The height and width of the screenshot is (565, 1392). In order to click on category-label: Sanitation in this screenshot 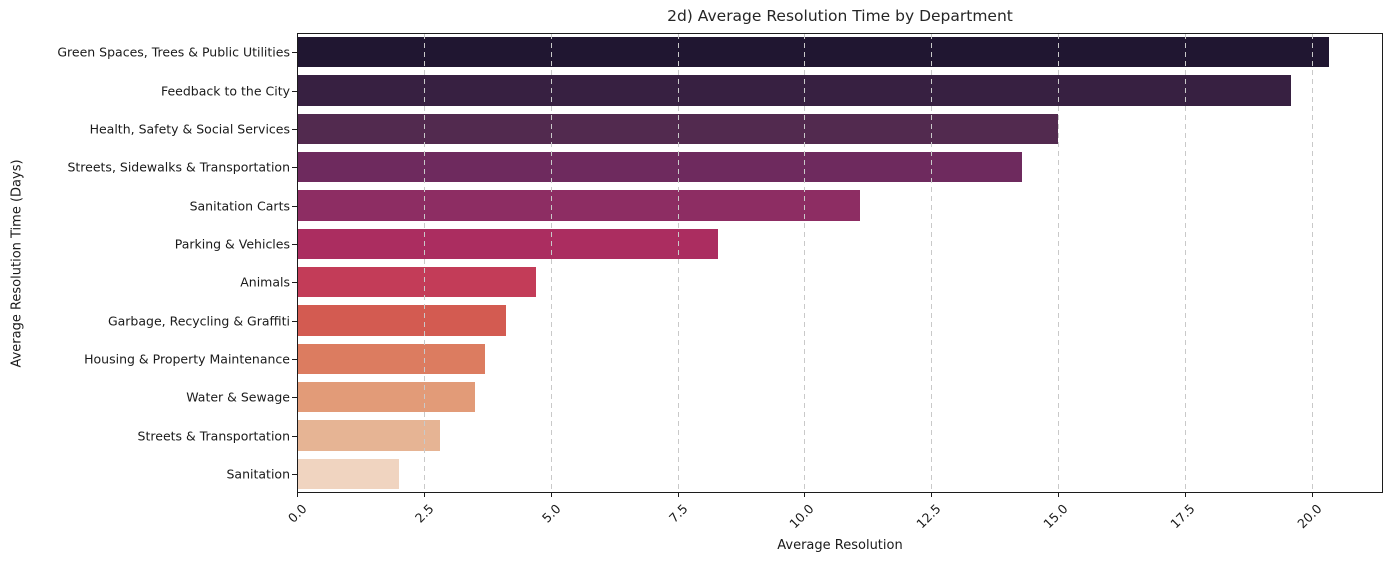, I will do `click(258, 474)`.